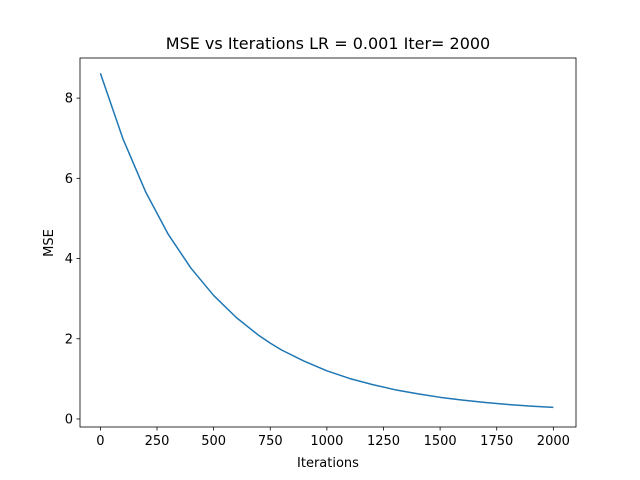  What do you see at coordinates (69, 259) in the screenshot?
I see `y-tick-label: 4` at bounding box center [69, 259].